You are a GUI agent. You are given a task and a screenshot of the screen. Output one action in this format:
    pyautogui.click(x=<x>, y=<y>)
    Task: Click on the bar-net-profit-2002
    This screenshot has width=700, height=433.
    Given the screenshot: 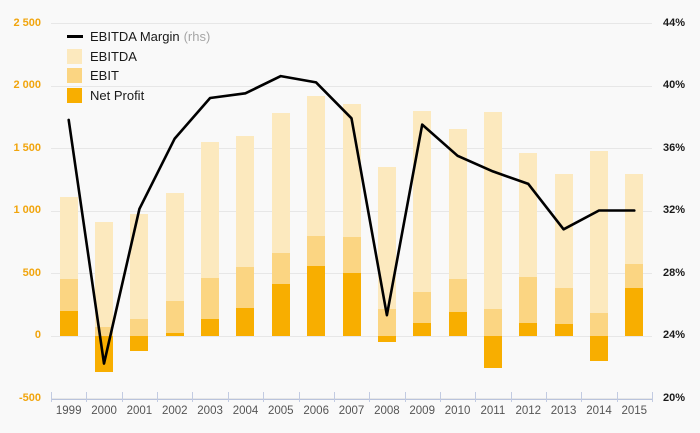 What is the action you would take?
    pyautogui.click(x=174, y=334)
    